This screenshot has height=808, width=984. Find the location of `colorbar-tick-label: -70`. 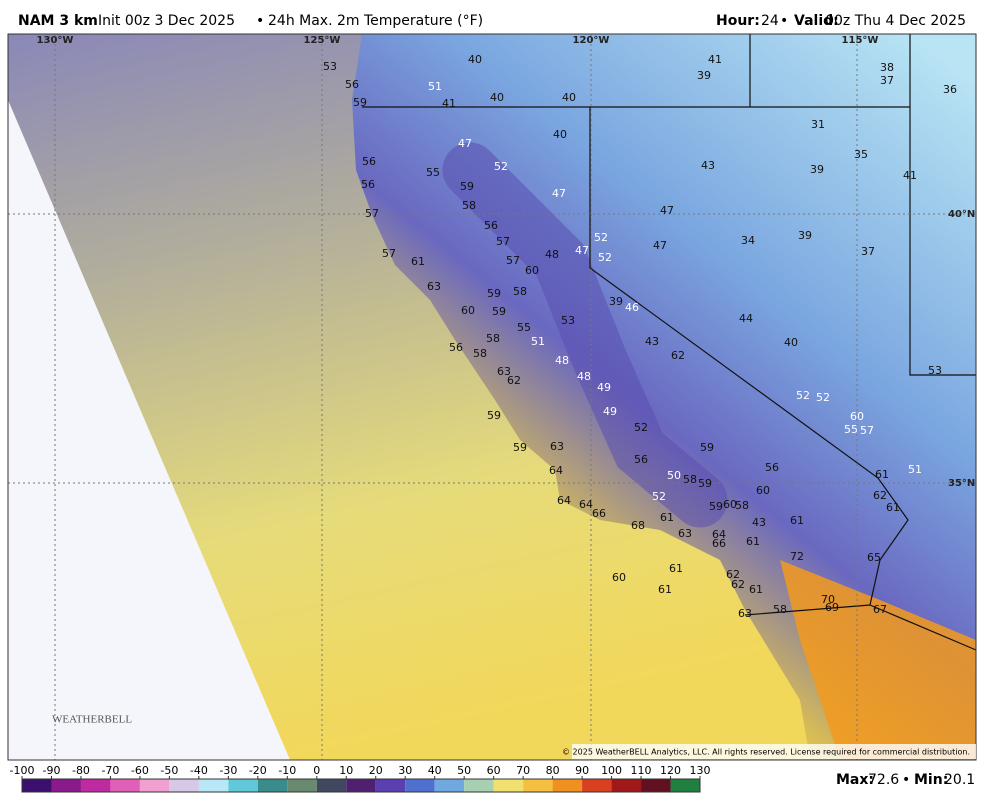

colorbar-tick-label: -70 is located at coordinates (110, 770).